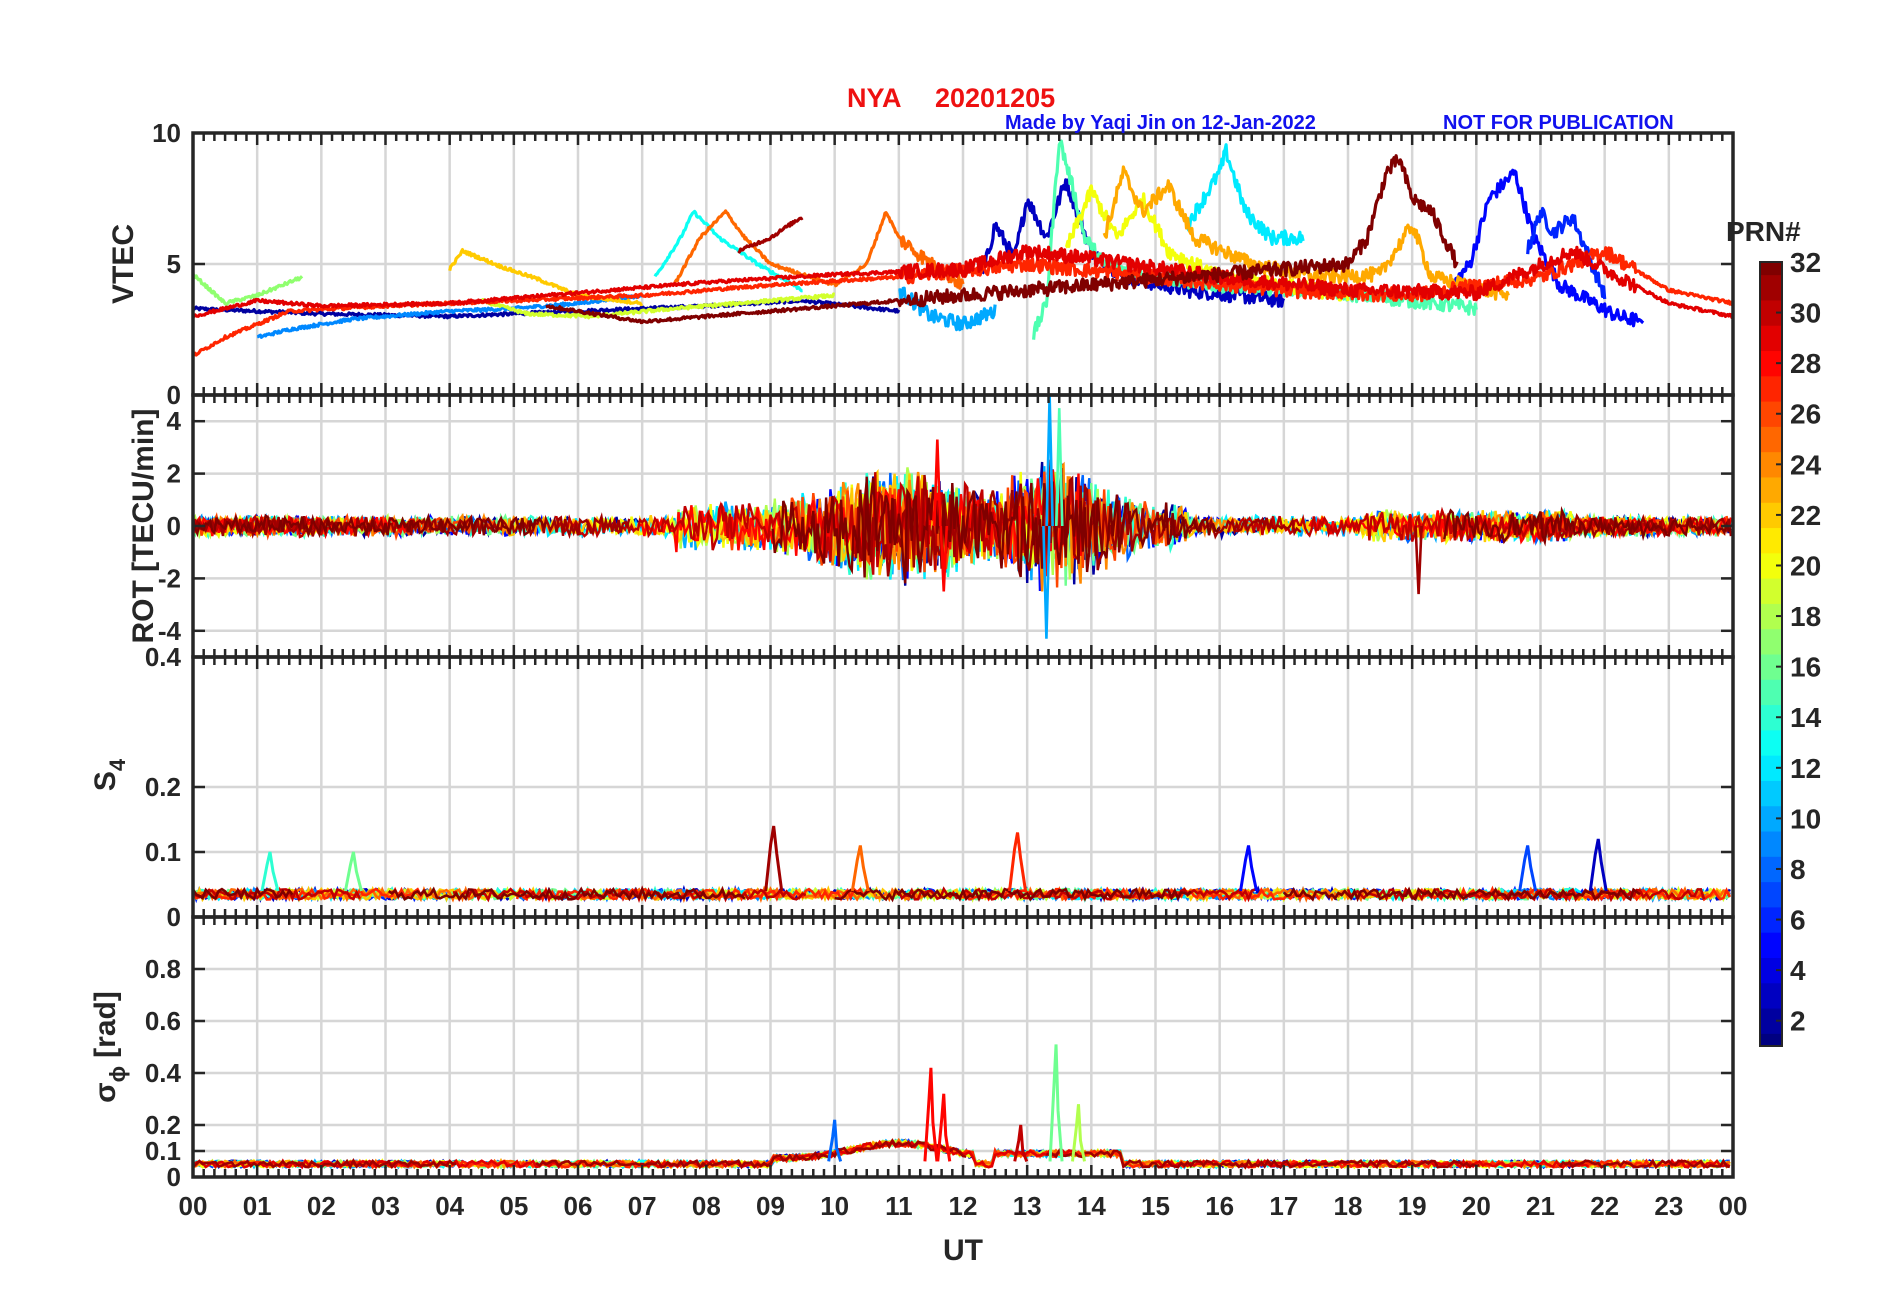 The height and width of the screenshot is (1292, 1902). I want to click on colorbar-tick-label: 8, so click(1798, 869).